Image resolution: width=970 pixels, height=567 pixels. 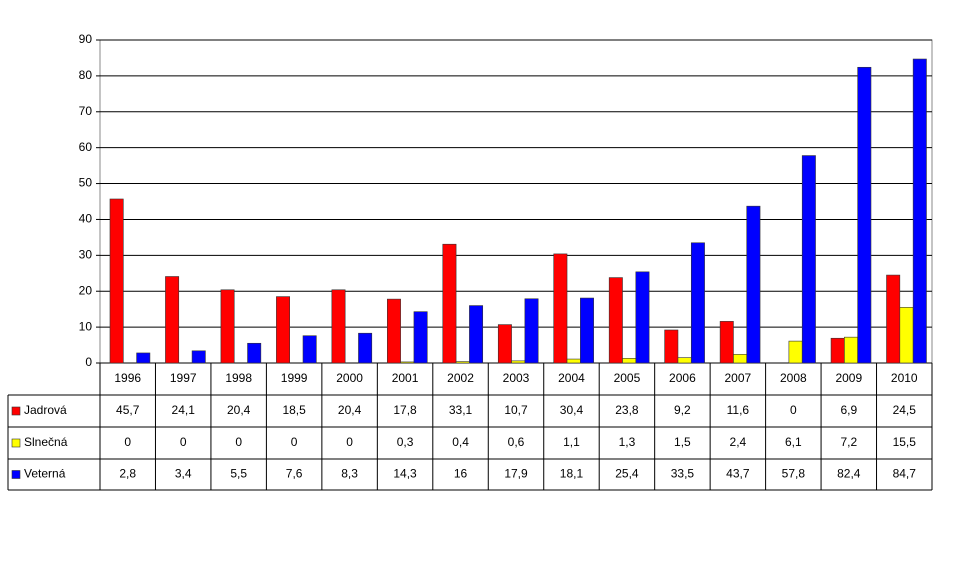 I want to click on y-tick-label: 40, so click(x=86, y=219).